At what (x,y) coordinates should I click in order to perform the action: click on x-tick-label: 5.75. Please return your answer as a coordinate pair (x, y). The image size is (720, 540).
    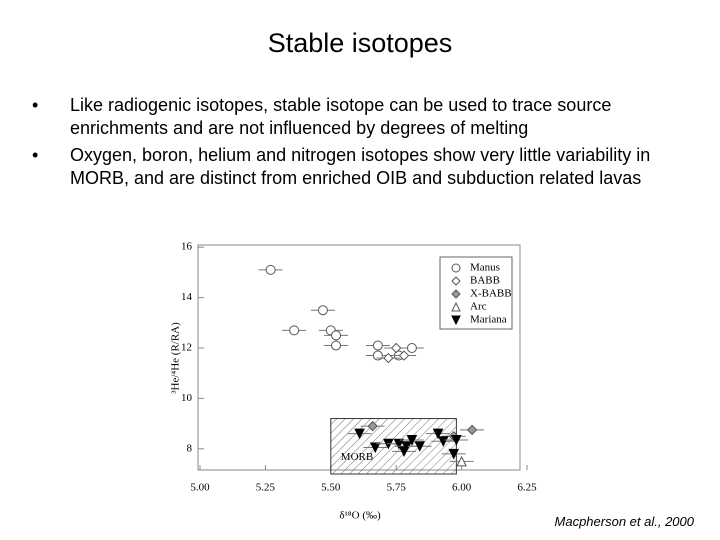
    Looking at the image, I should click on (397, 488).